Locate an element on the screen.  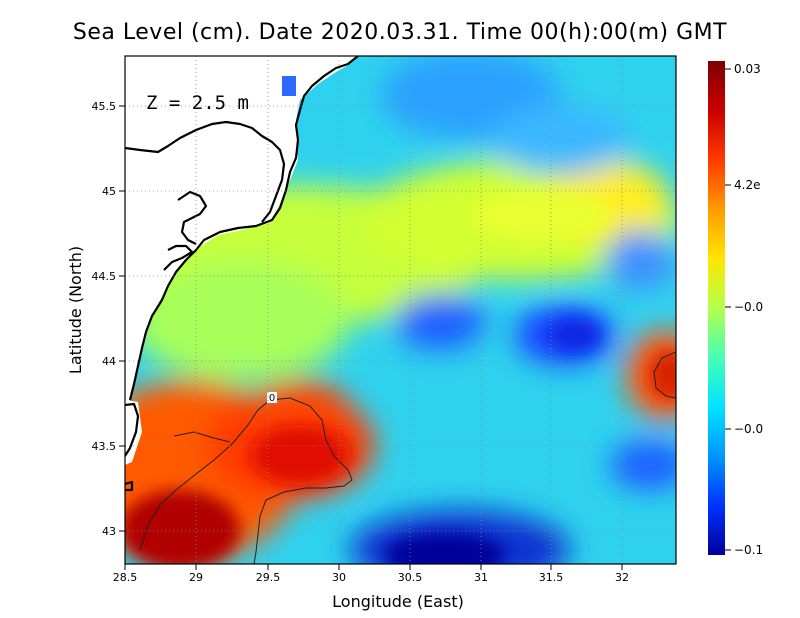
x-tick-label: 31.5 is located at coordinates (551, 577).